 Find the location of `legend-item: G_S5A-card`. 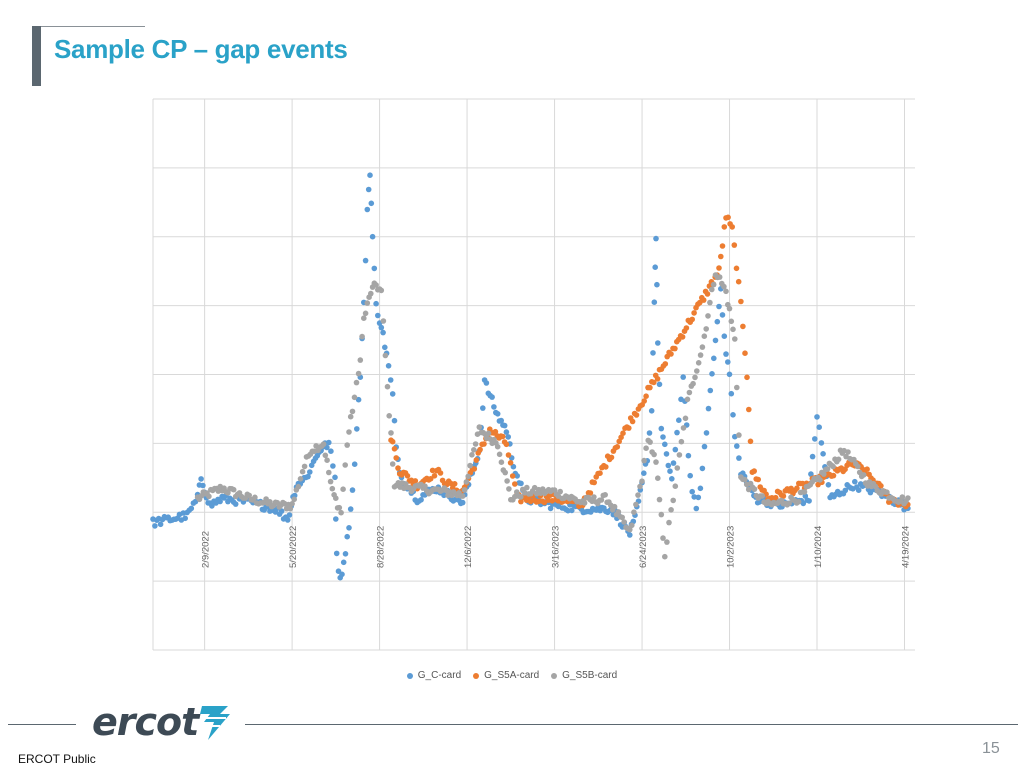

legend-item: G_S5A-card is located at coordinates (506, 675).